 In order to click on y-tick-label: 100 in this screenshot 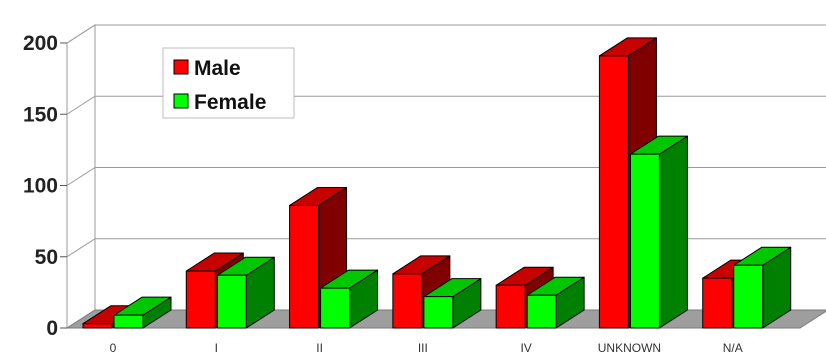, I will do `click(40, 186)`.